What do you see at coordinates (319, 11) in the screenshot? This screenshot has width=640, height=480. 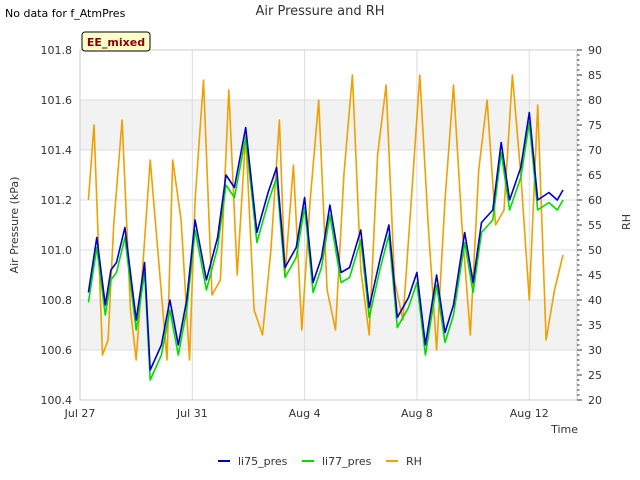 I see `chart-title: Air Pressure and RH` at bounding box center [319, 11].